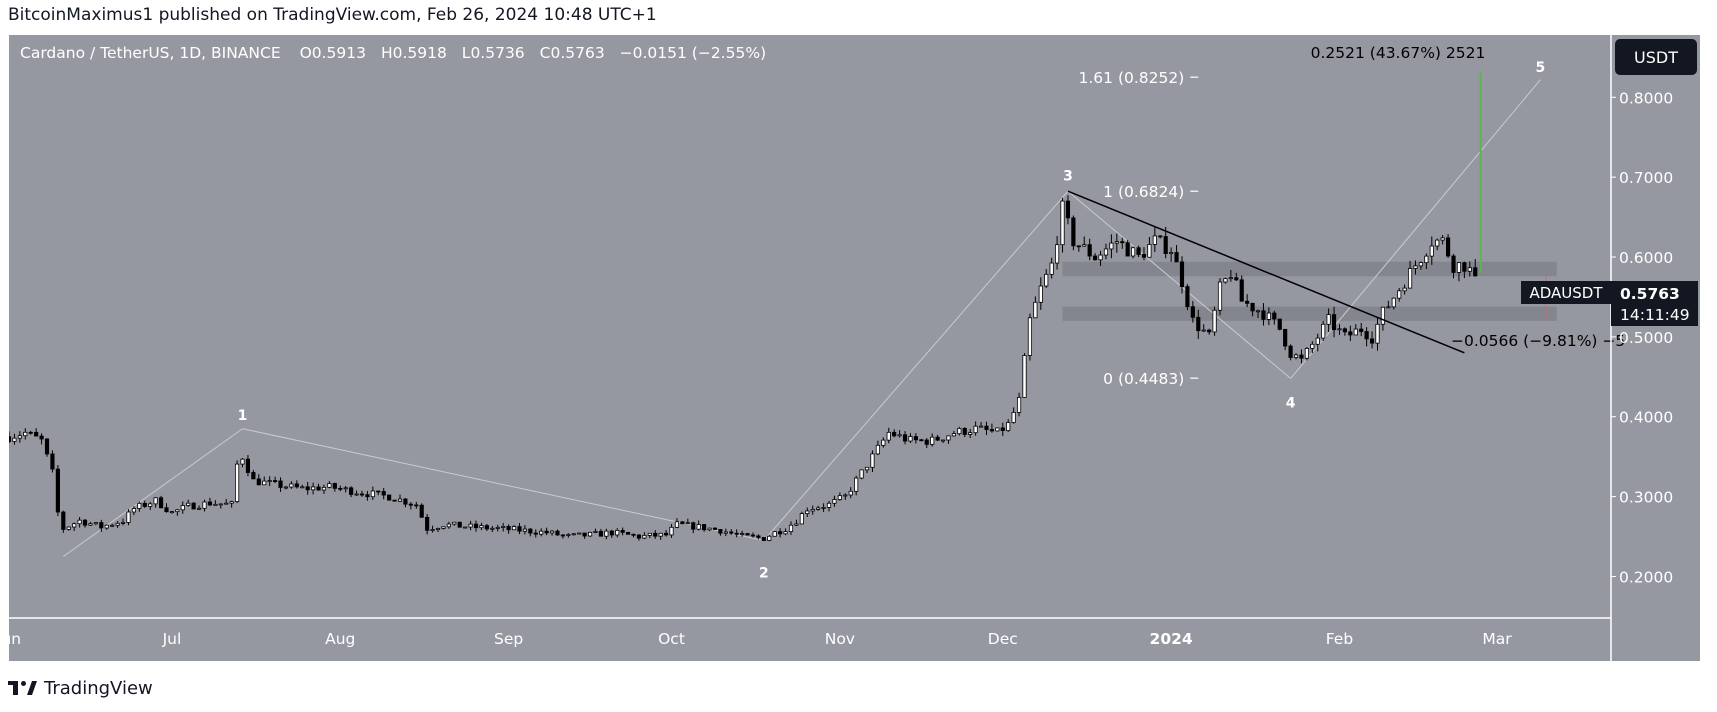 The width and height of the screenshot is (1717, 712). Describe the element at coordinates (80, 688) in the screenshot. I see `tradingview-logo: TradingView` at that location.